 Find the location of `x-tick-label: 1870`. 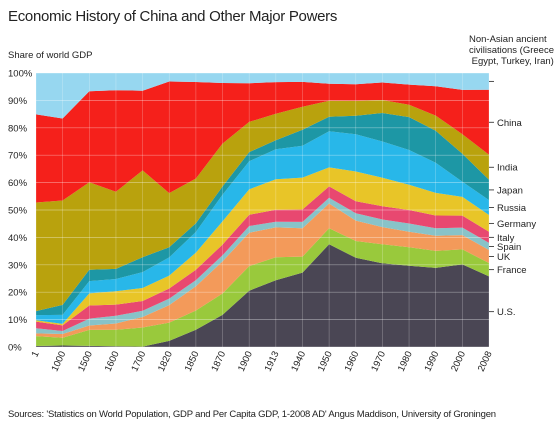

x-tick-label: 1870 is located at coordinates (218, 362).